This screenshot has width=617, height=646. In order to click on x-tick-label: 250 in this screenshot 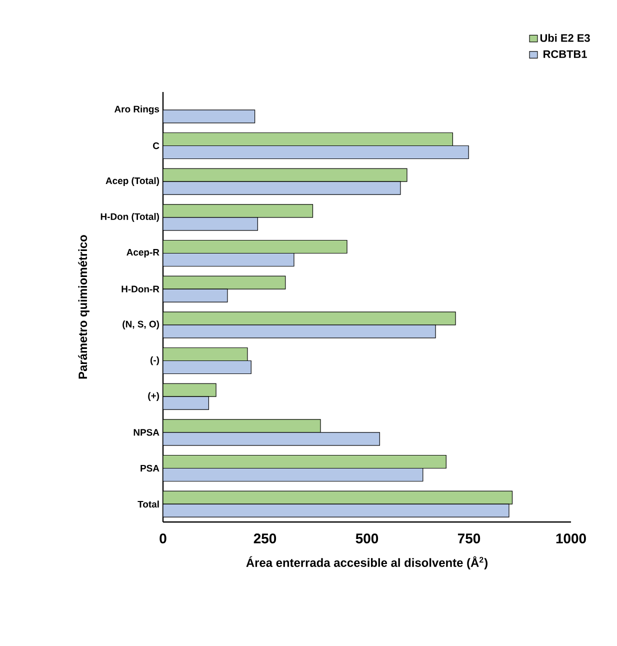, I will do `click(265, 539)`.